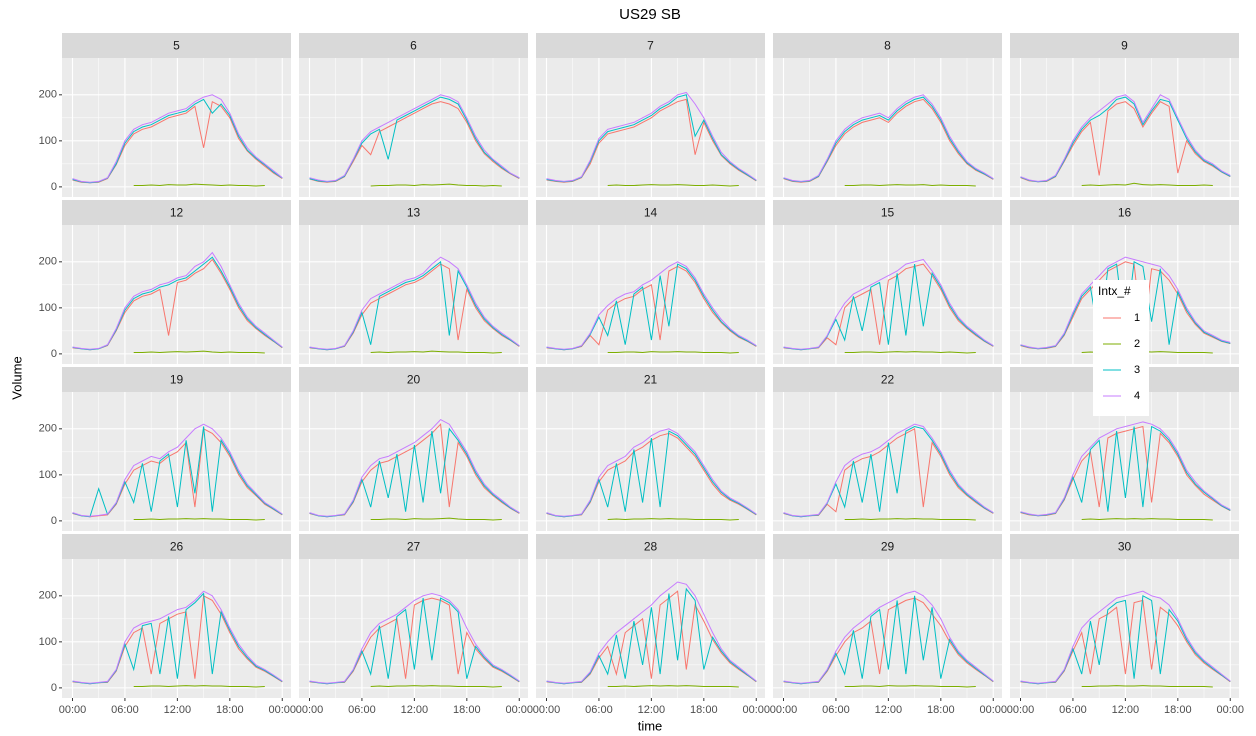 This screenshot has width=1256, height=736. What do you see at coordinates (1137, 344) in the screenshot?
I see `legend-label: 2` at bounding box center [1137, 344].